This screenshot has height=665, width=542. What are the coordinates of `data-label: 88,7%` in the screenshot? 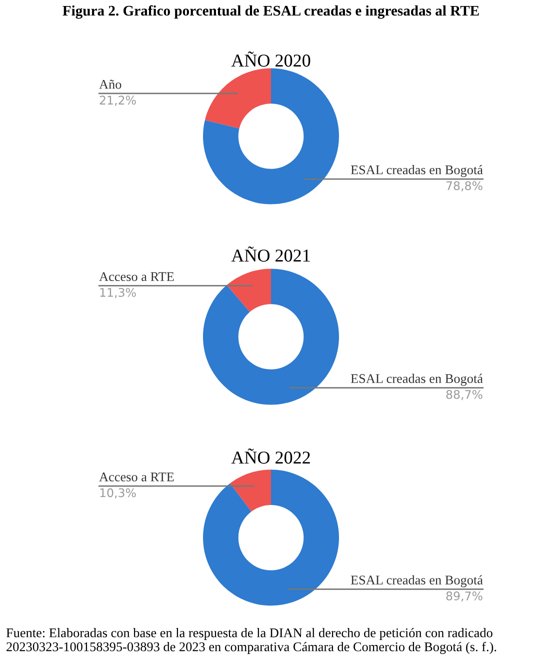 It's located at (464, 395).